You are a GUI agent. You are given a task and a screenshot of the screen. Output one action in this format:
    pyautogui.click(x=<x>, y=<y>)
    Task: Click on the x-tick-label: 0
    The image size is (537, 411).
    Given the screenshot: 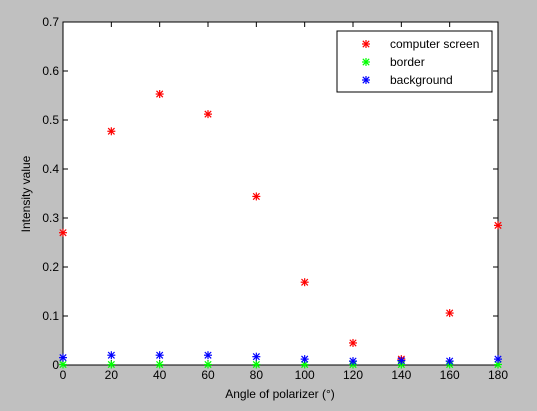 What is the action you would take?
    pyautogui.click(x=63, y=375)
    